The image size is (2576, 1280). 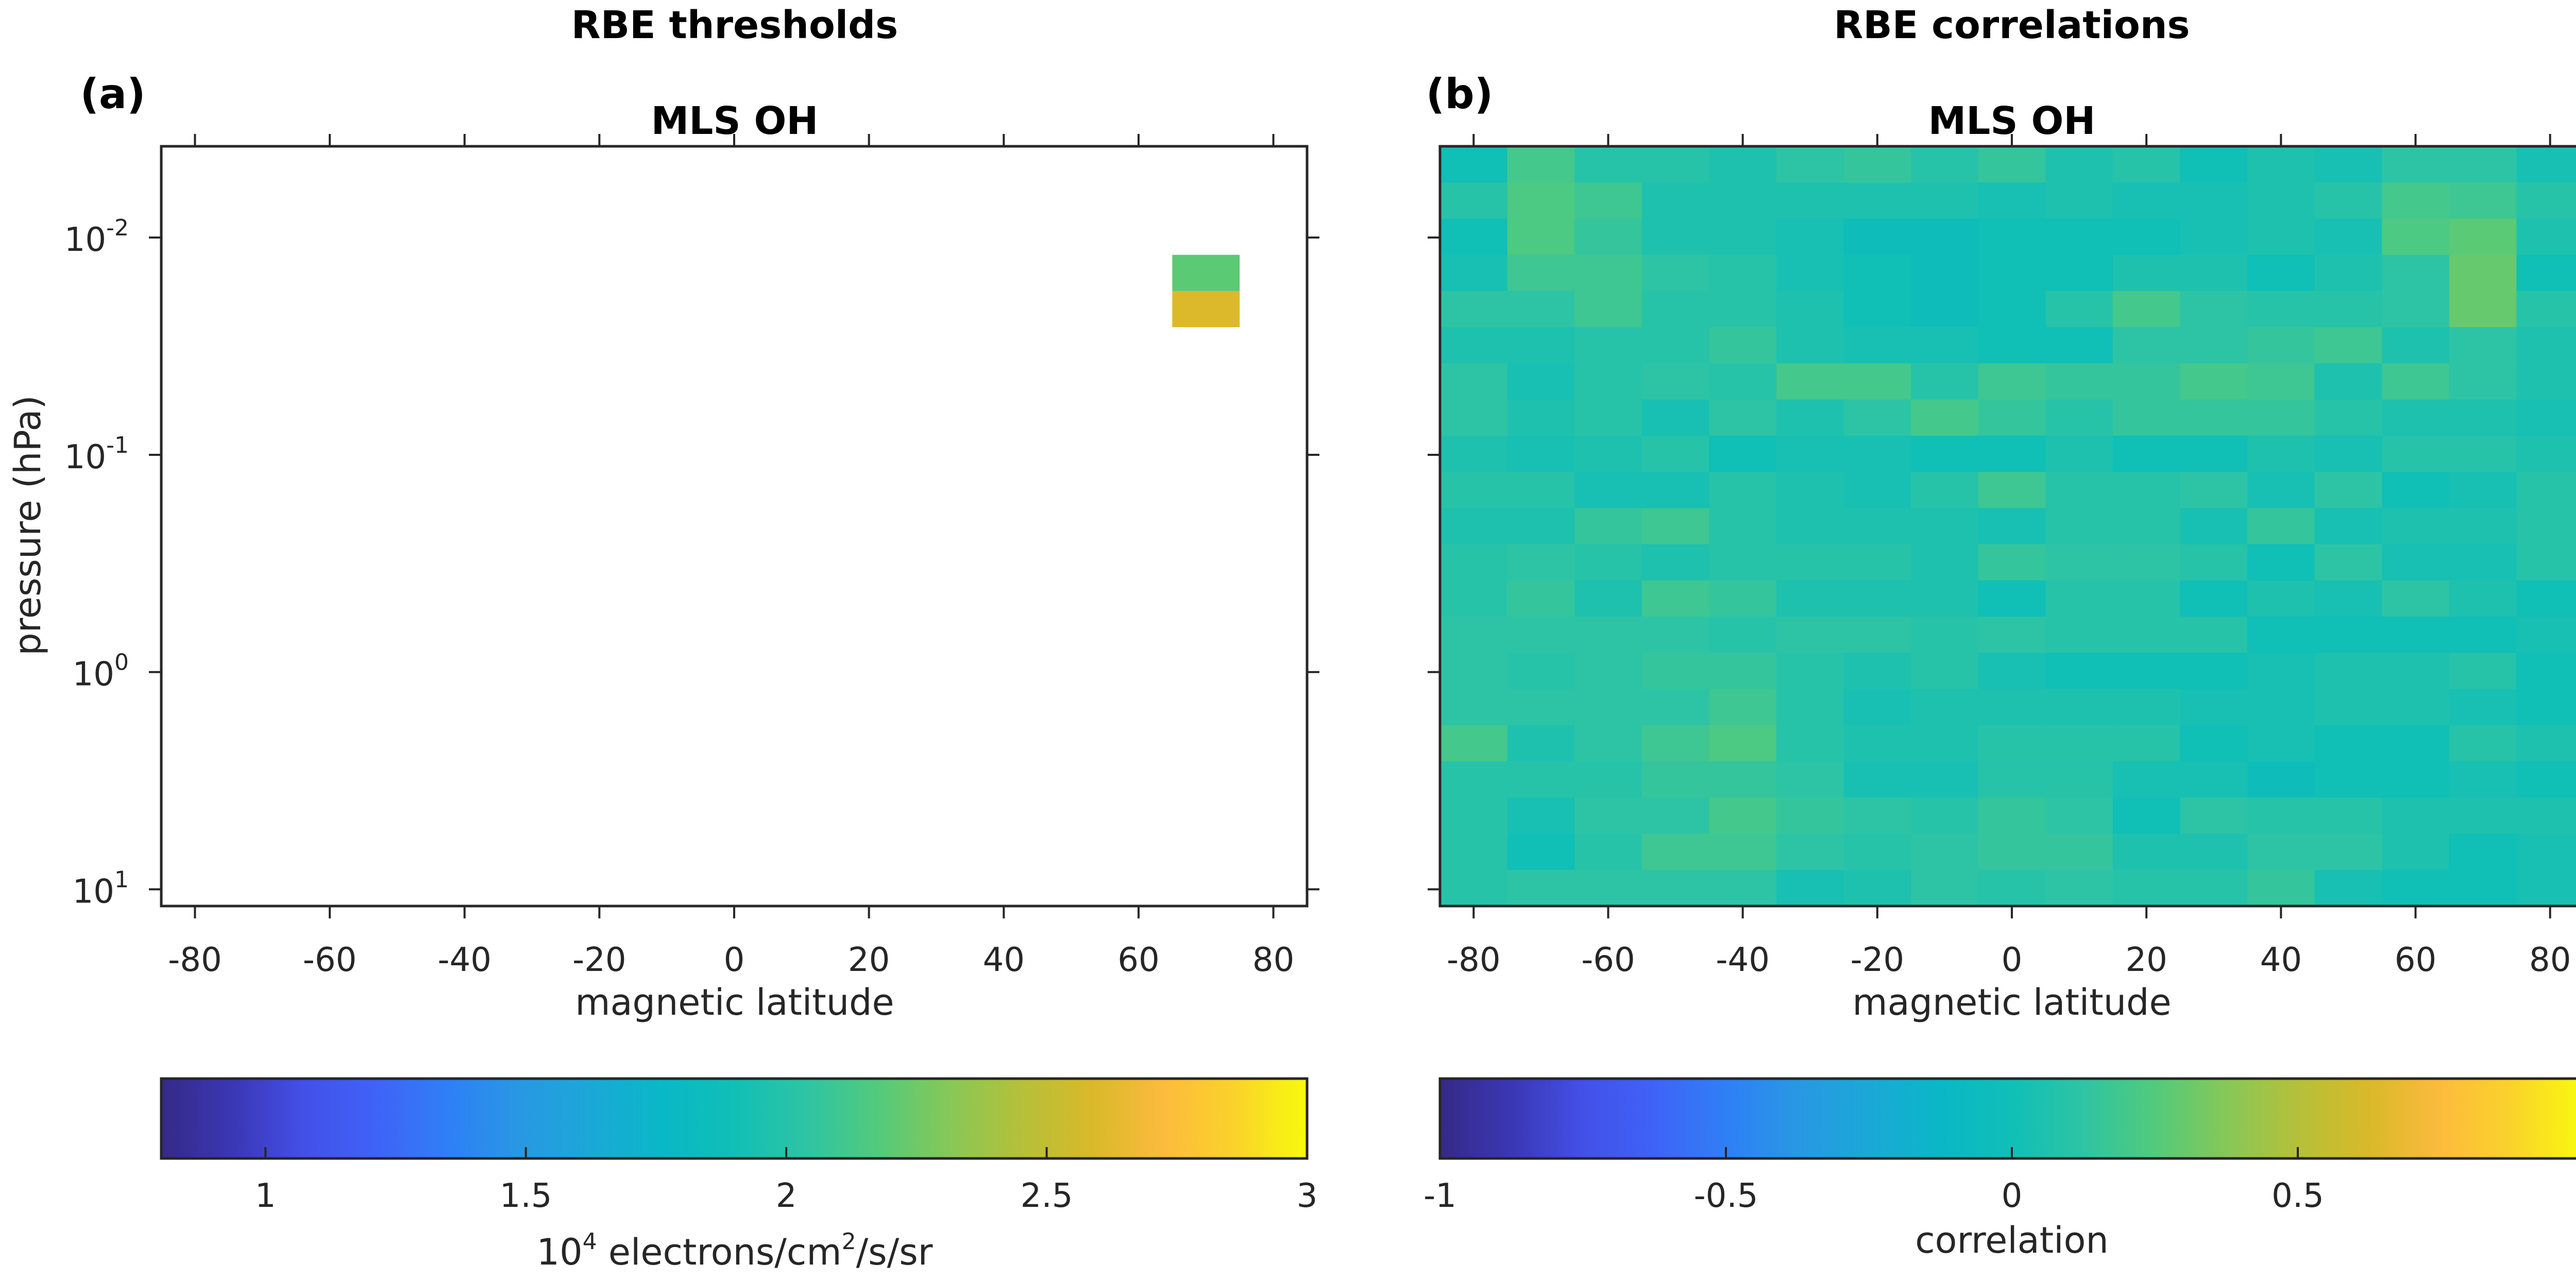 What do you see at coordinates (590, 1241) in the screenshot?
I see `colorbar-a-label-exp1: 4` at bounding box center [590, 1241].